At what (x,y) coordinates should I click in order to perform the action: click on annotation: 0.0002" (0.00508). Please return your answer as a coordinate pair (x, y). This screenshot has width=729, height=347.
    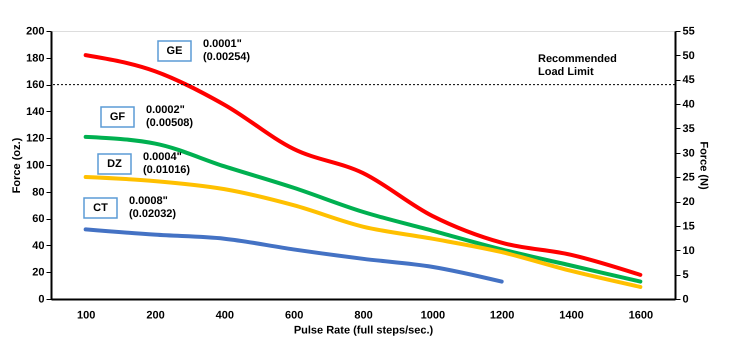
    Looking at the image, I should click on (170, 116).